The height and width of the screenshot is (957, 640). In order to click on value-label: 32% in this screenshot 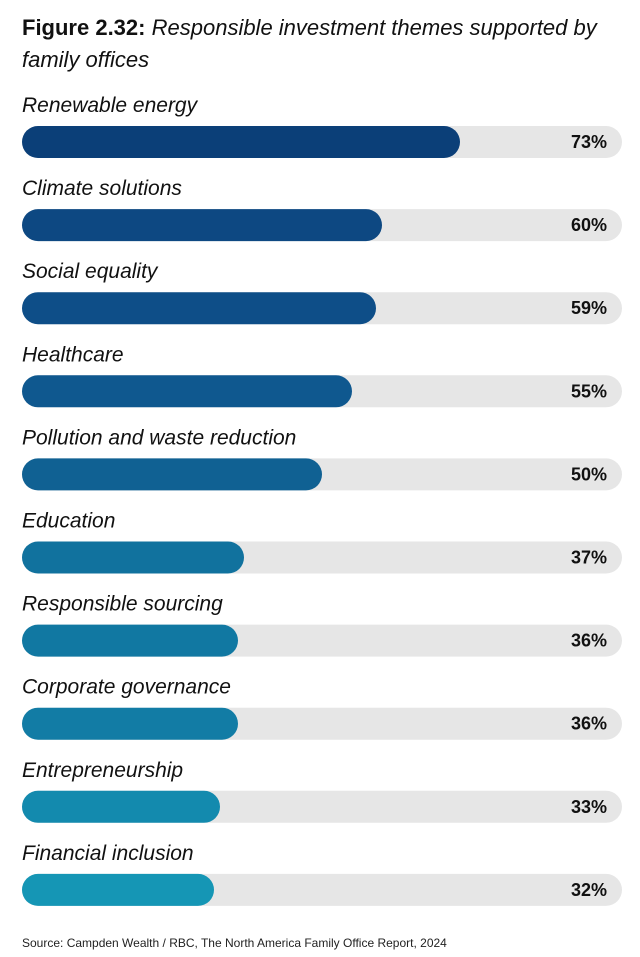, I will do `click(589, 890)`.